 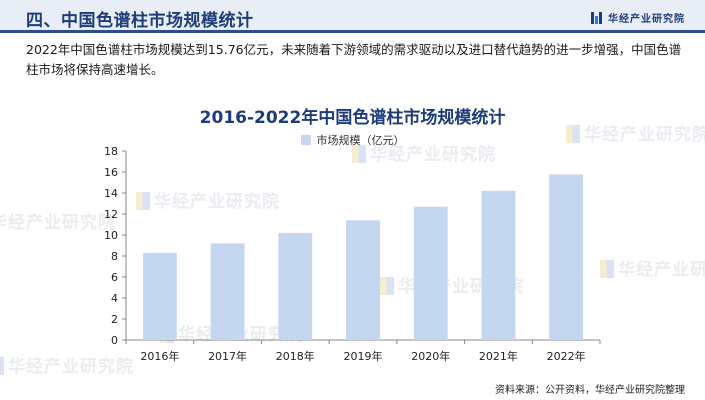 I want to click on brand-logo-icon, so click(x=597, y=17).